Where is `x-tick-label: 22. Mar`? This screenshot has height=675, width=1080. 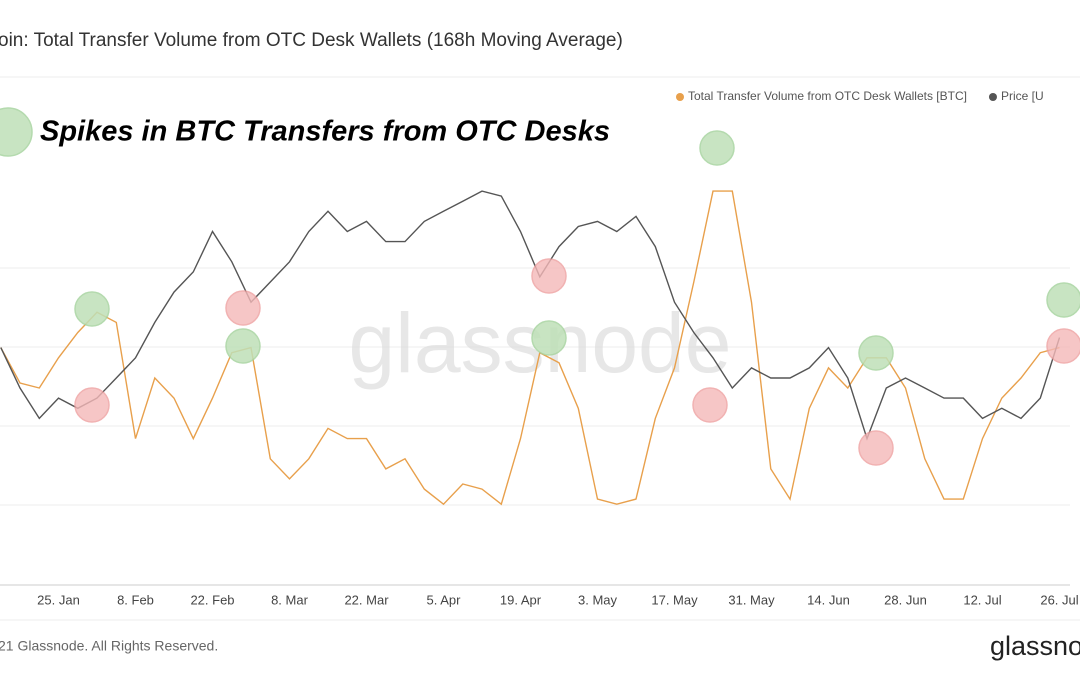
x-tick-label: 22. Mar is located at coordinates (366, 599).